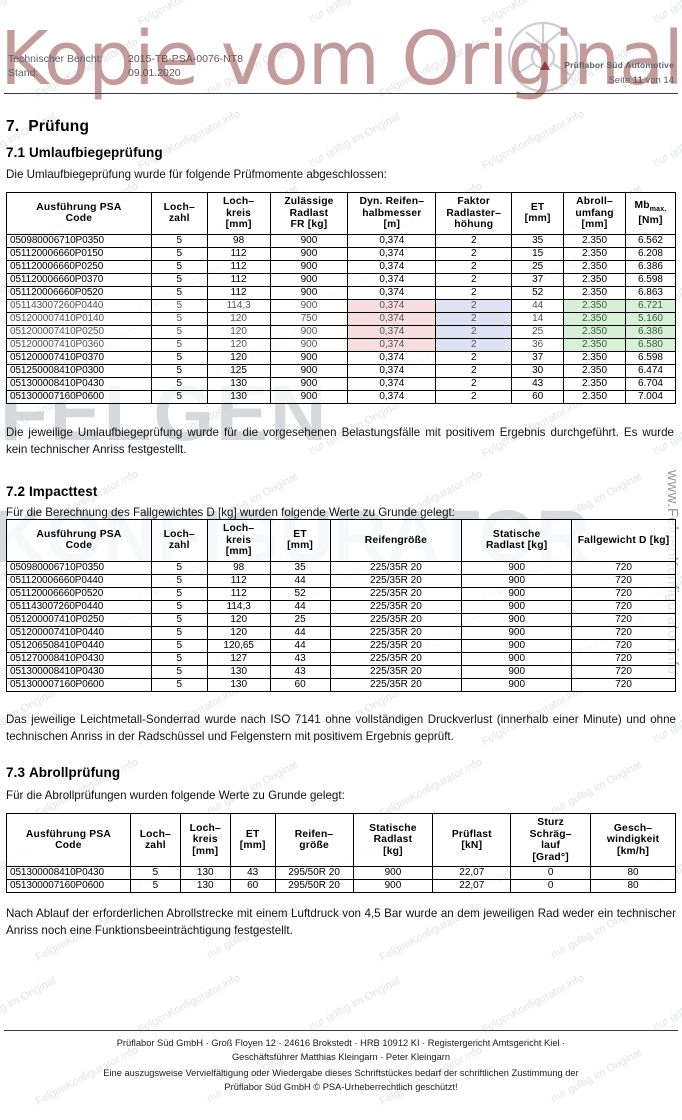 The width and height of the screenshot is (682, 1120). Describe the element at coordinates (238, 567) in the screenshot. I see `cell-lochkreis: 98` at that location.